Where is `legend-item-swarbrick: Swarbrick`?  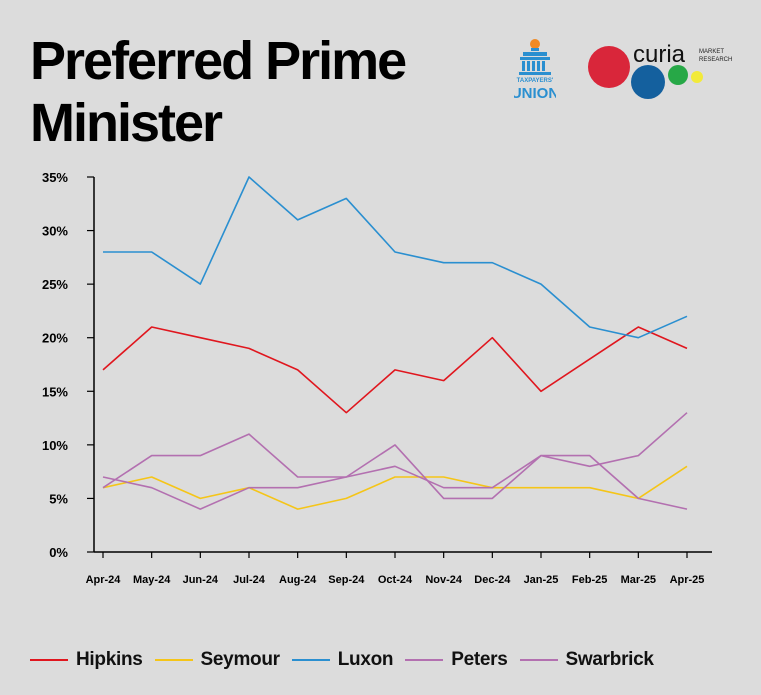
legend-item-swarbrick: Swarbrick is located at coordinates (586, 660).